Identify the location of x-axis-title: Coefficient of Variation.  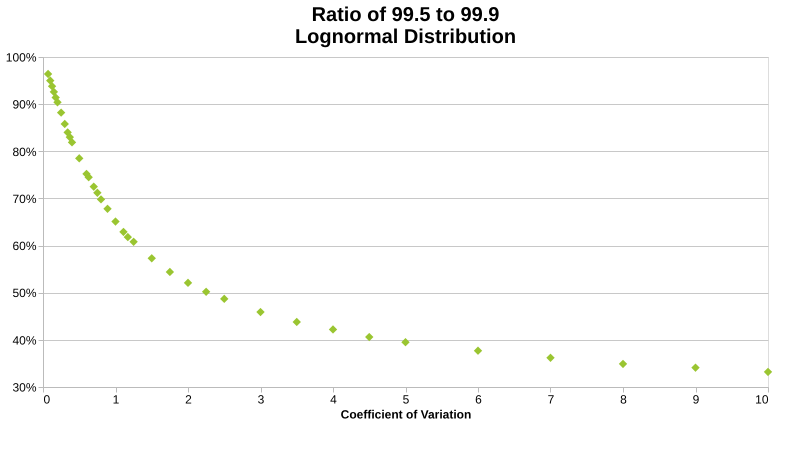
(406, 415).